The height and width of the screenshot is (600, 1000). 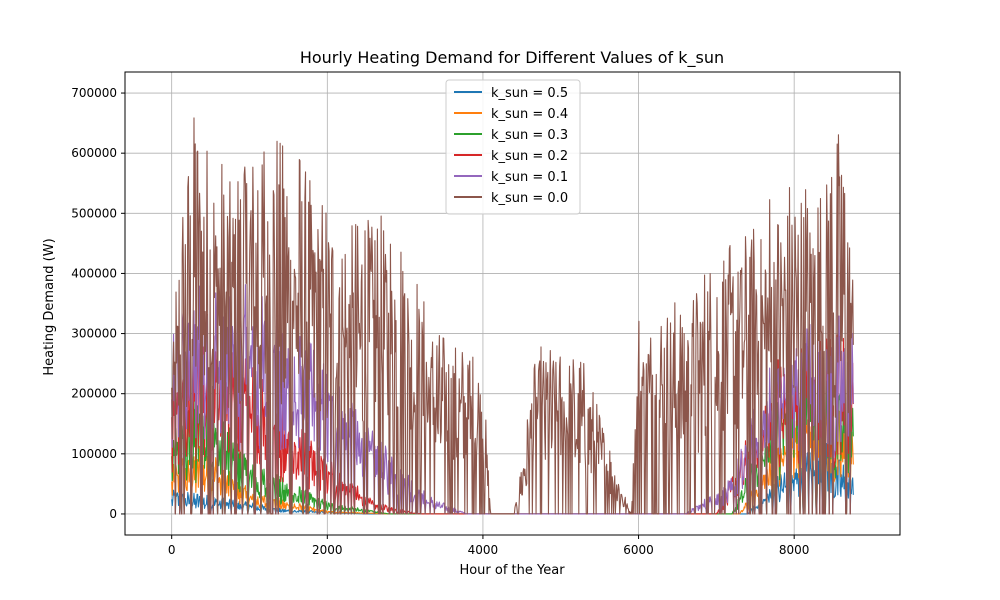 I want to click on y-tick-label: 600000, so click(x=94, y=153).